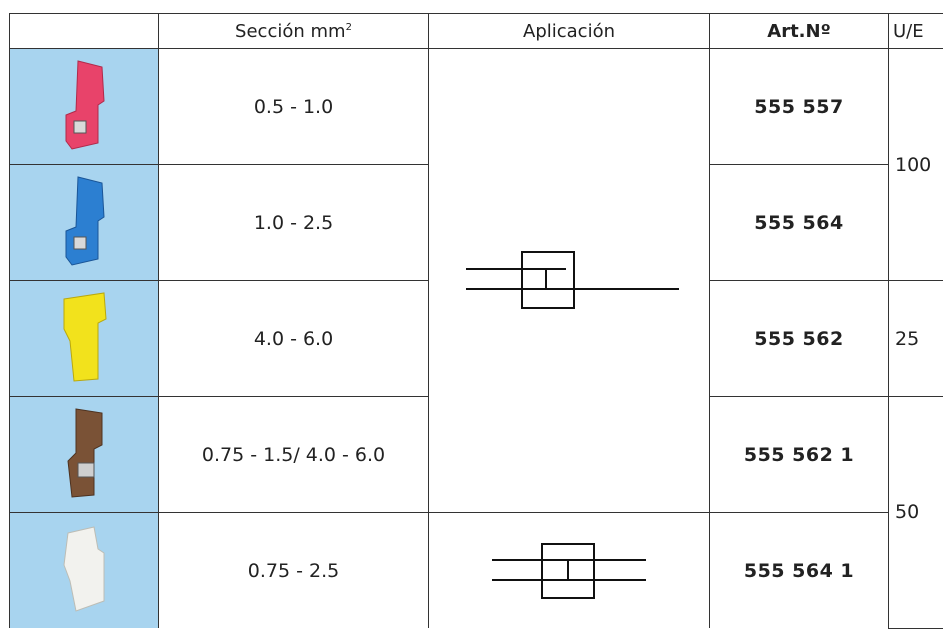 The height and width of the screenshot is (629, 943). I want to click on unit-value: 25, so click(916, 339).